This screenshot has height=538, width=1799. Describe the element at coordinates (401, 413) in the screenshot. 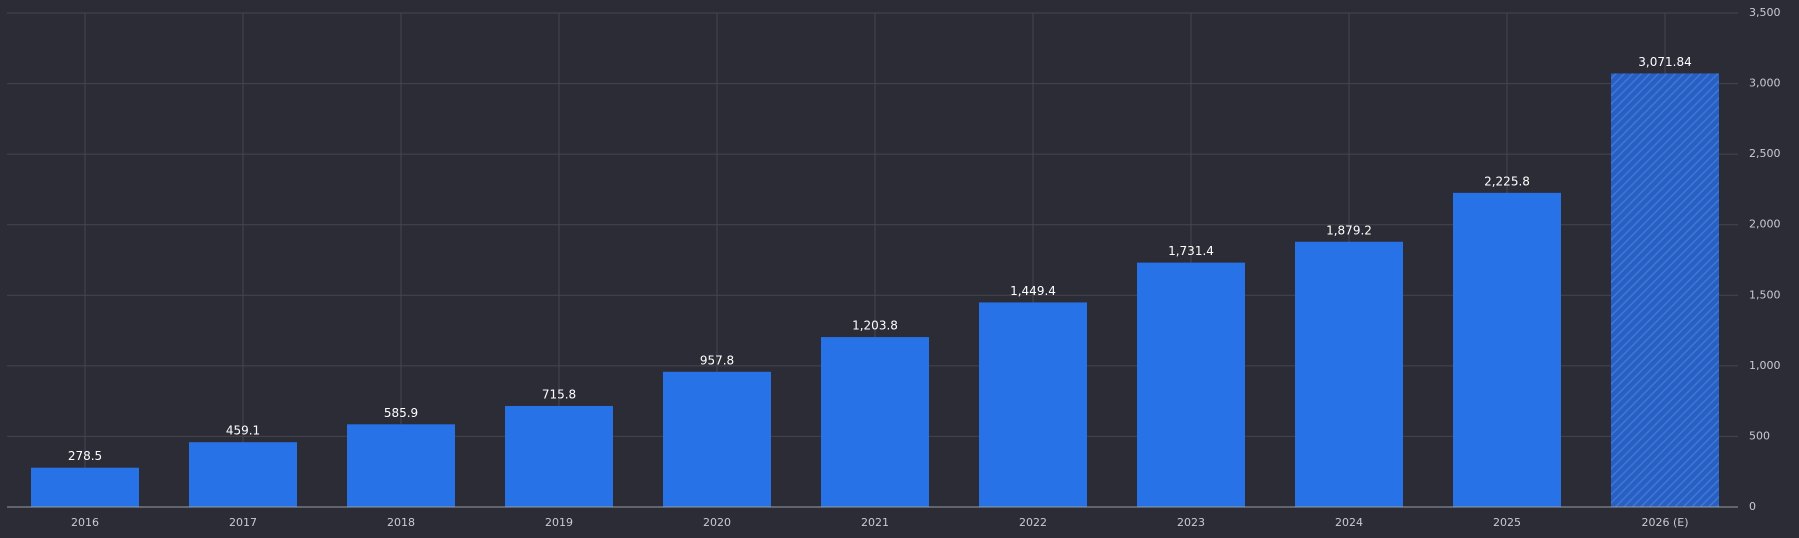

I see `value-label: 585.9` at that location.